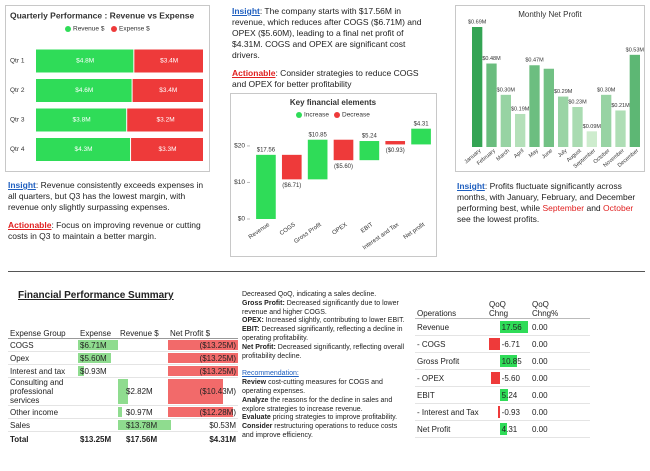 This screenshot has height=471, width=650. I want to click on x-tick-label: Net profit, so click(415, 231).